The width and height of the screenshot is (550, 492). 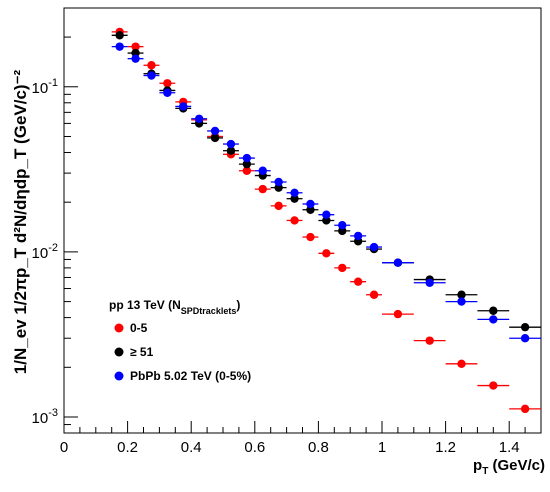 What do you see at coordinates (45, 87) in the screenshot?
I see `y-tick-label: 10⁻¹` at bounding box center [45, 87].